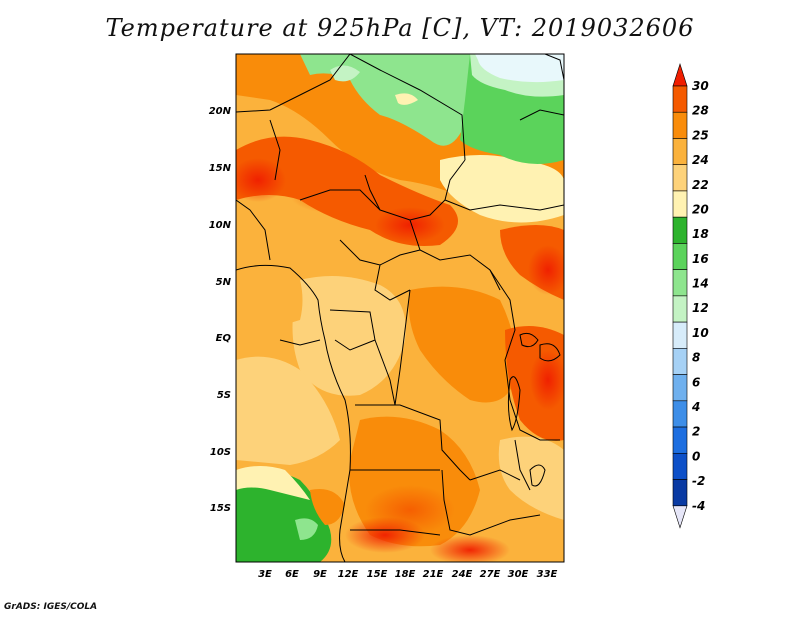  Describe the element at coordinates (696, 432) in the screenshot. I see `colorbar-label: 2` at that location.